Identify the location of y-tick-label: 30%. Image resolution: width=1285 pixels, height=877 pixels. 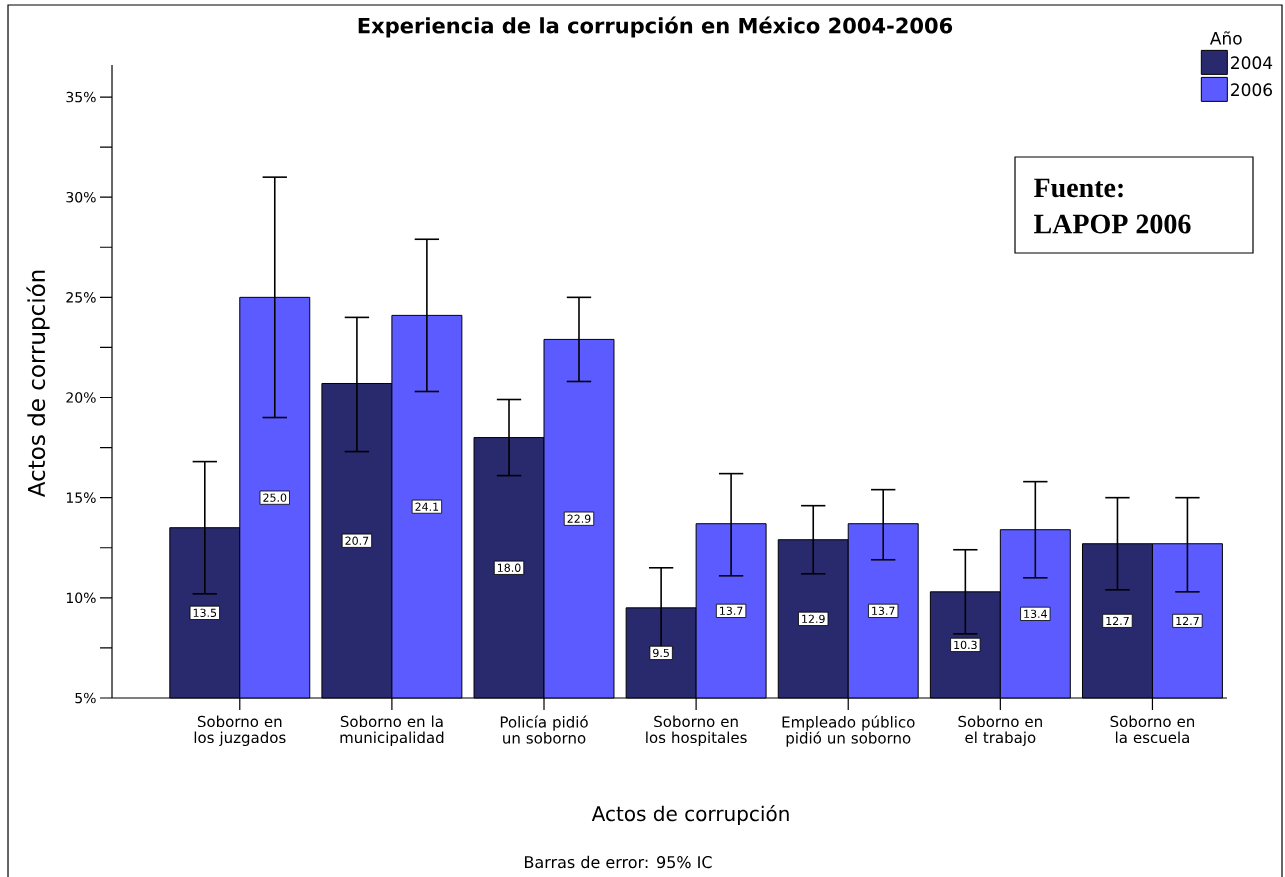
(81, 197).